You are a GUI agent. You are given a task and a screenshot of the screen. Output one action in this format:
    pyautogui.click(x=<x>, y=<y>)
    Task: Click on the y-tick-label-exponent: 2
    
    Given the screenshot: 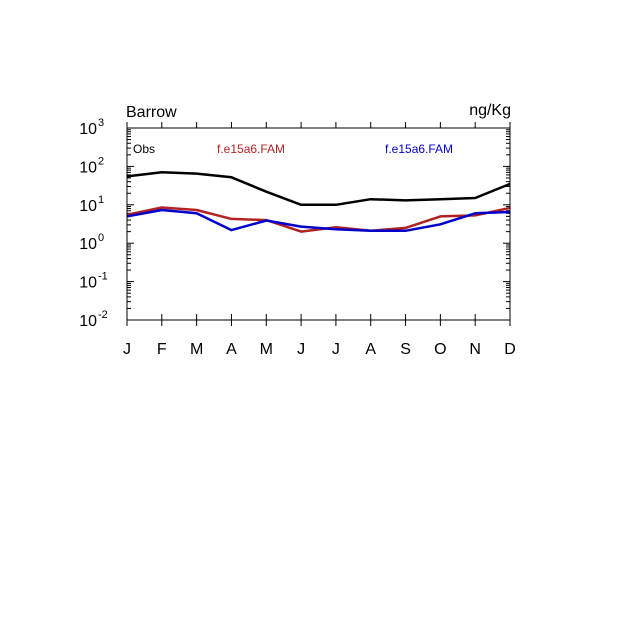 What is the action you would take?
    pyautogui.click(x=101, y=161)
    